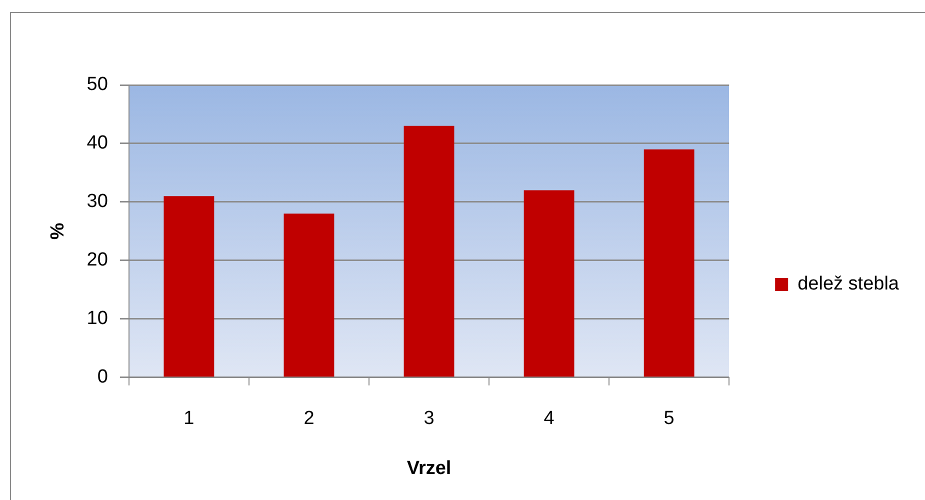  I want to click on legend-label: delež stebla, so click(849, 284).